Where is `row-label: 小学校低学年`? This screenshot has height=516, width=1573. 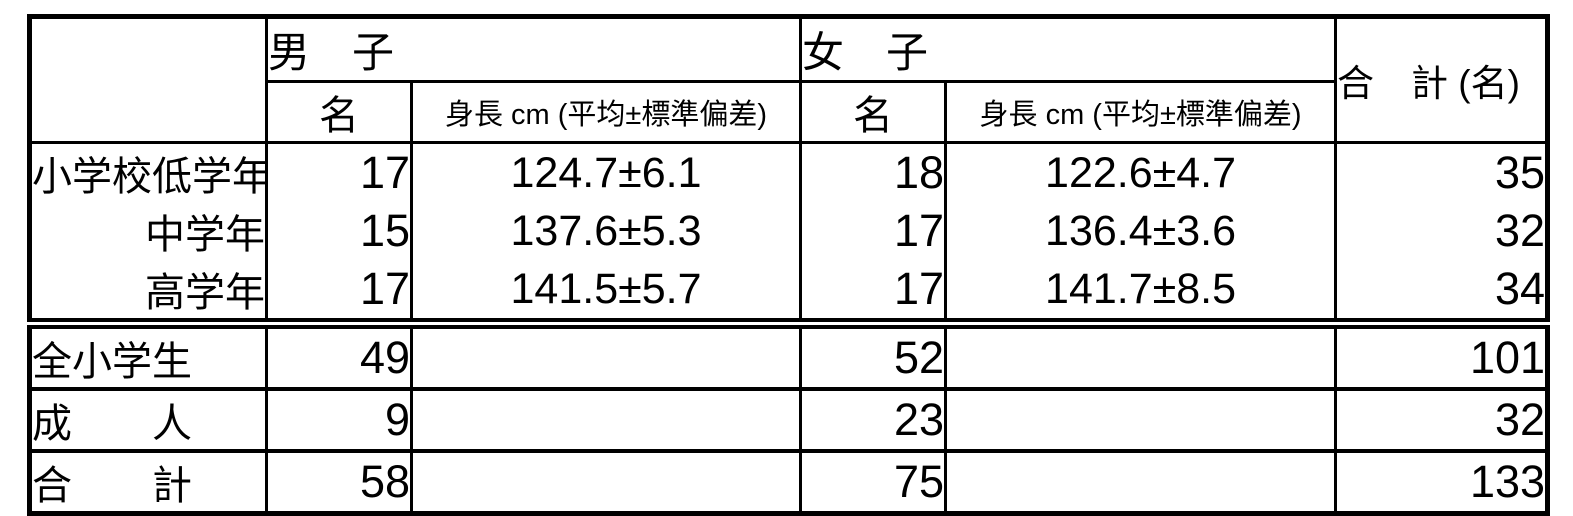 row-label: 小学校低学年 is located at coordinates (148, 172).